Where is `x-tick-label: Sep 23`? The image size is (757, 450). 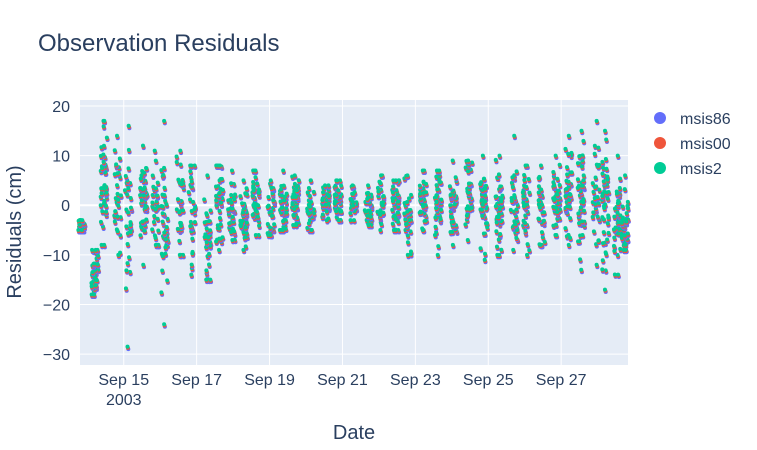
x-tick-label: Sep 23 is located at coordinates (415, 380).